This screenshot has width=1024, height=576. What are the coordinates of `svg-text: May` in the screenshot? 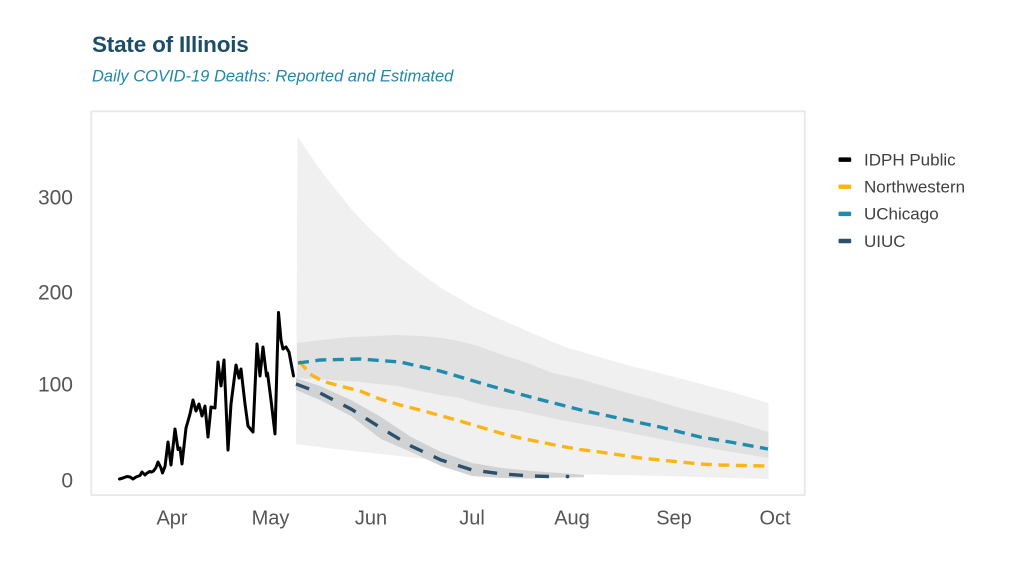 It's located at (271, 519).